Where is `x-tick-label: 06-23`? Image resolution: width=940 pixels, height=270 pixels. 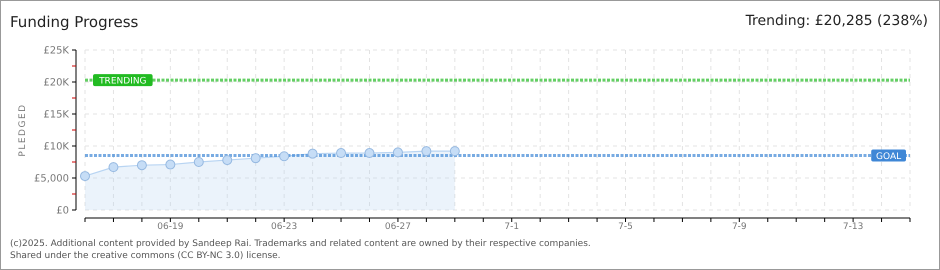
x-tick-label: 06-23 is located at coordinates (284, 227).